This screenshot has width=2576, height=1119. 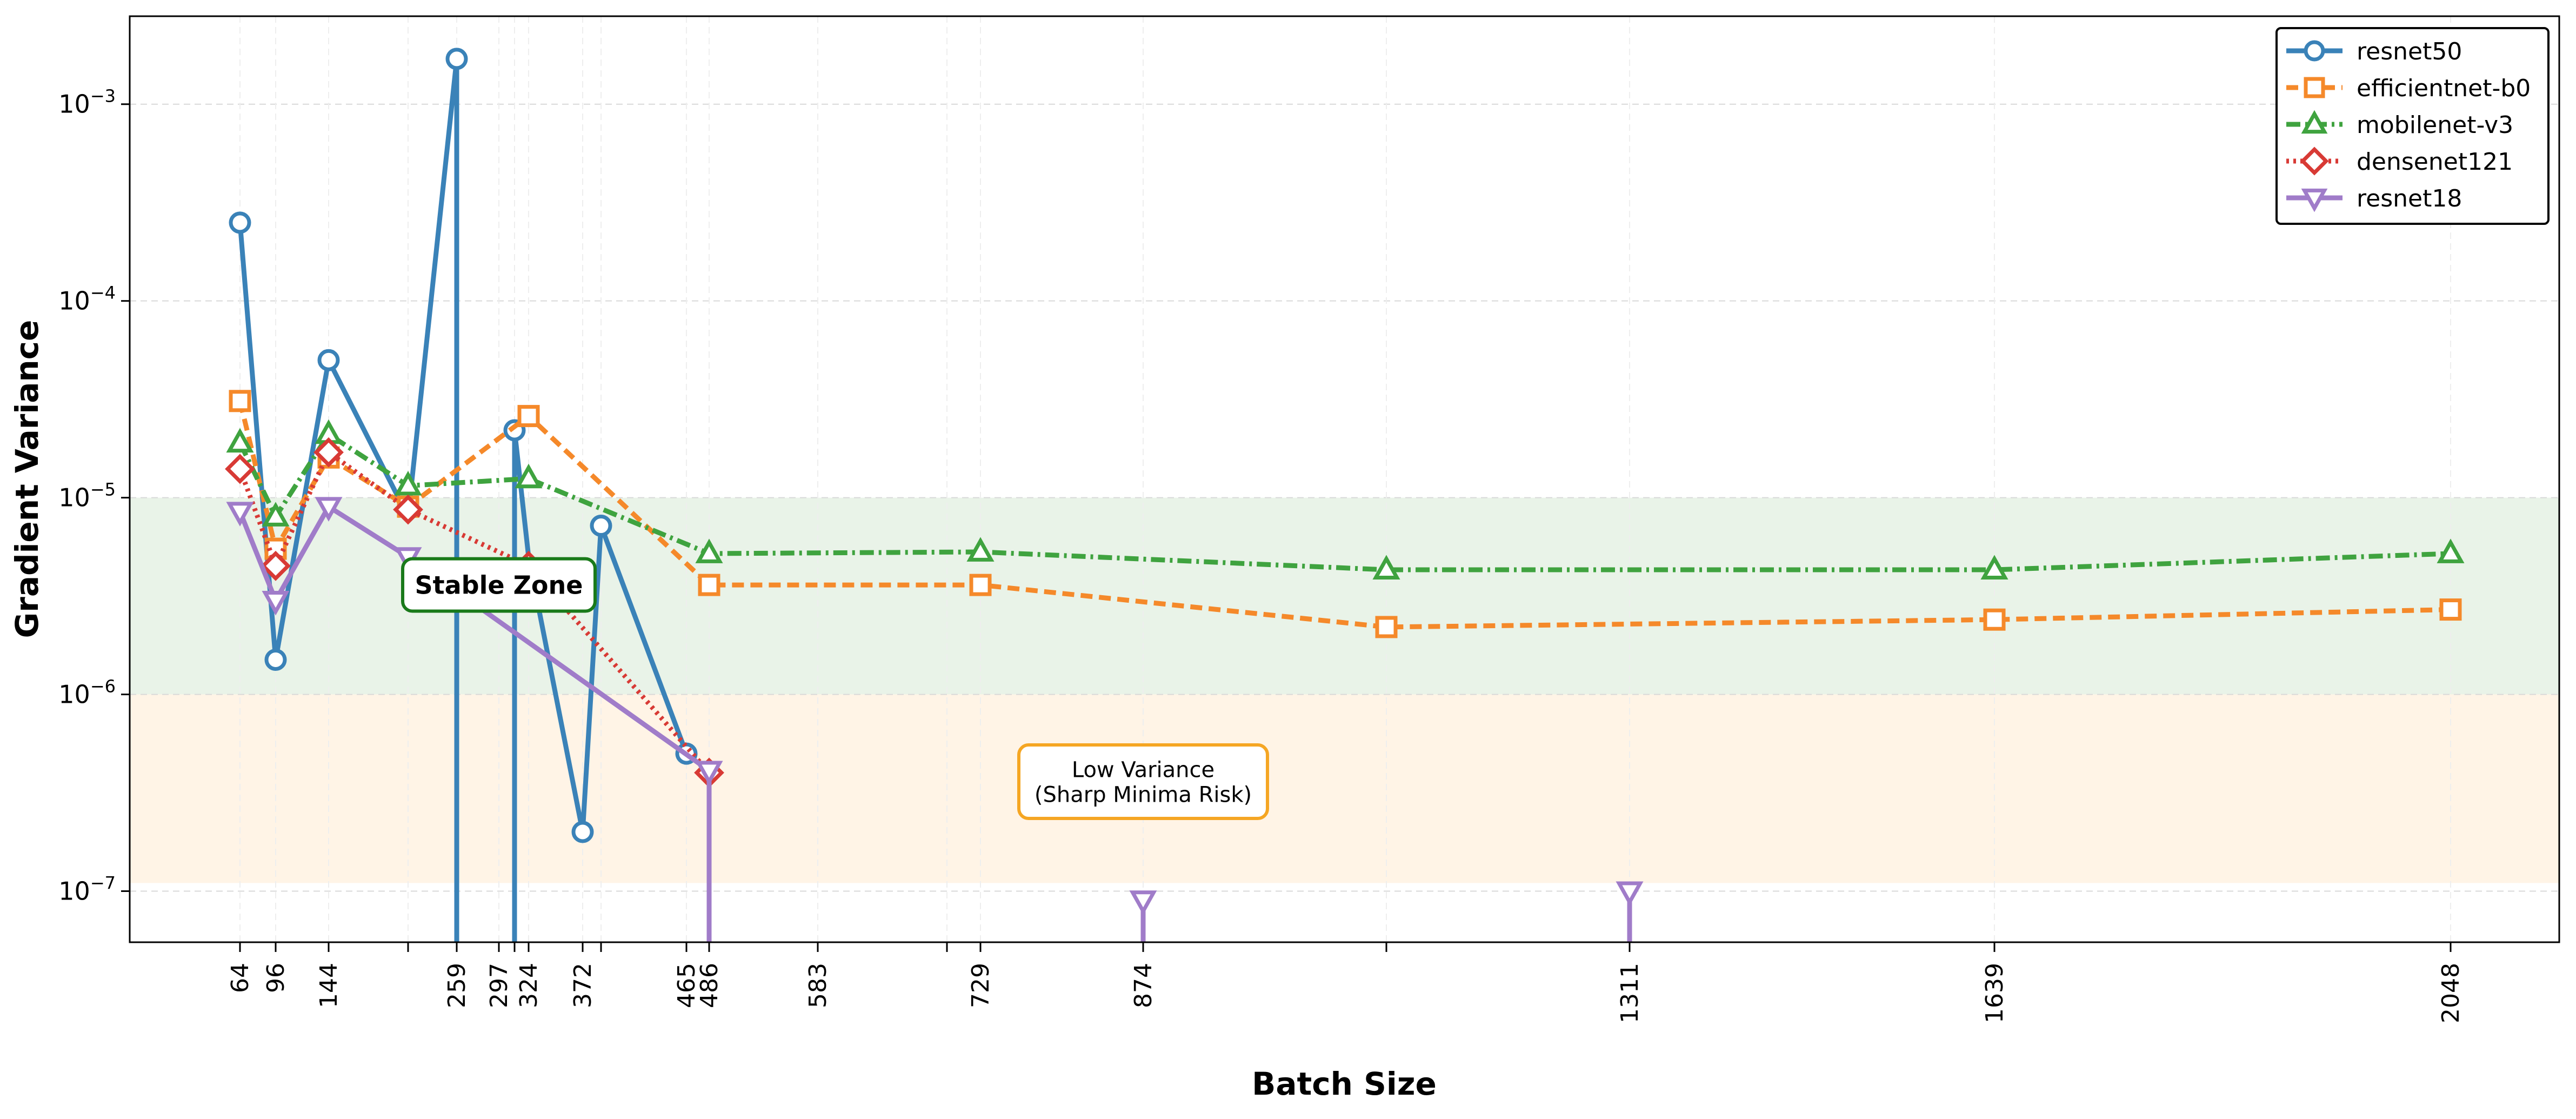 I want to click on x-axis-label: Batch Size, so click(x=1345, y=1083).